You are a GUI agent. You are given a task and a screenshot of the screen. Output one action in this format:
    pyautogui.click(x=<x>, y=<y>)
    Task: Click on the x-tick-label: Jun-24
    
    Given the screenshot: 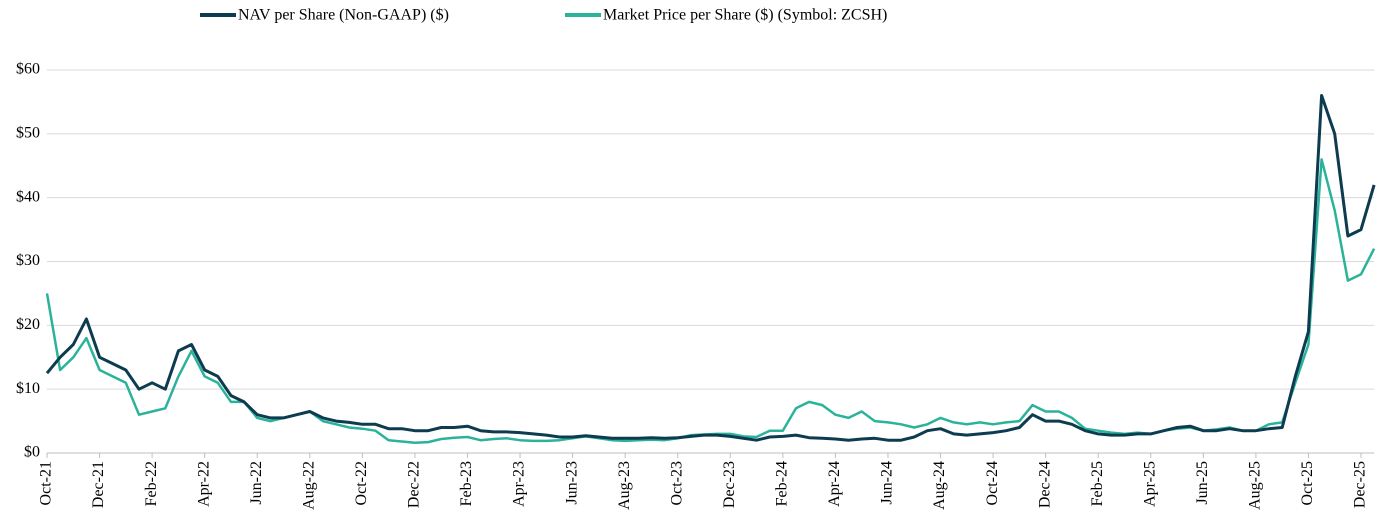 What is the action you would take?
    pyautogui.click(x=887, y=483)
    